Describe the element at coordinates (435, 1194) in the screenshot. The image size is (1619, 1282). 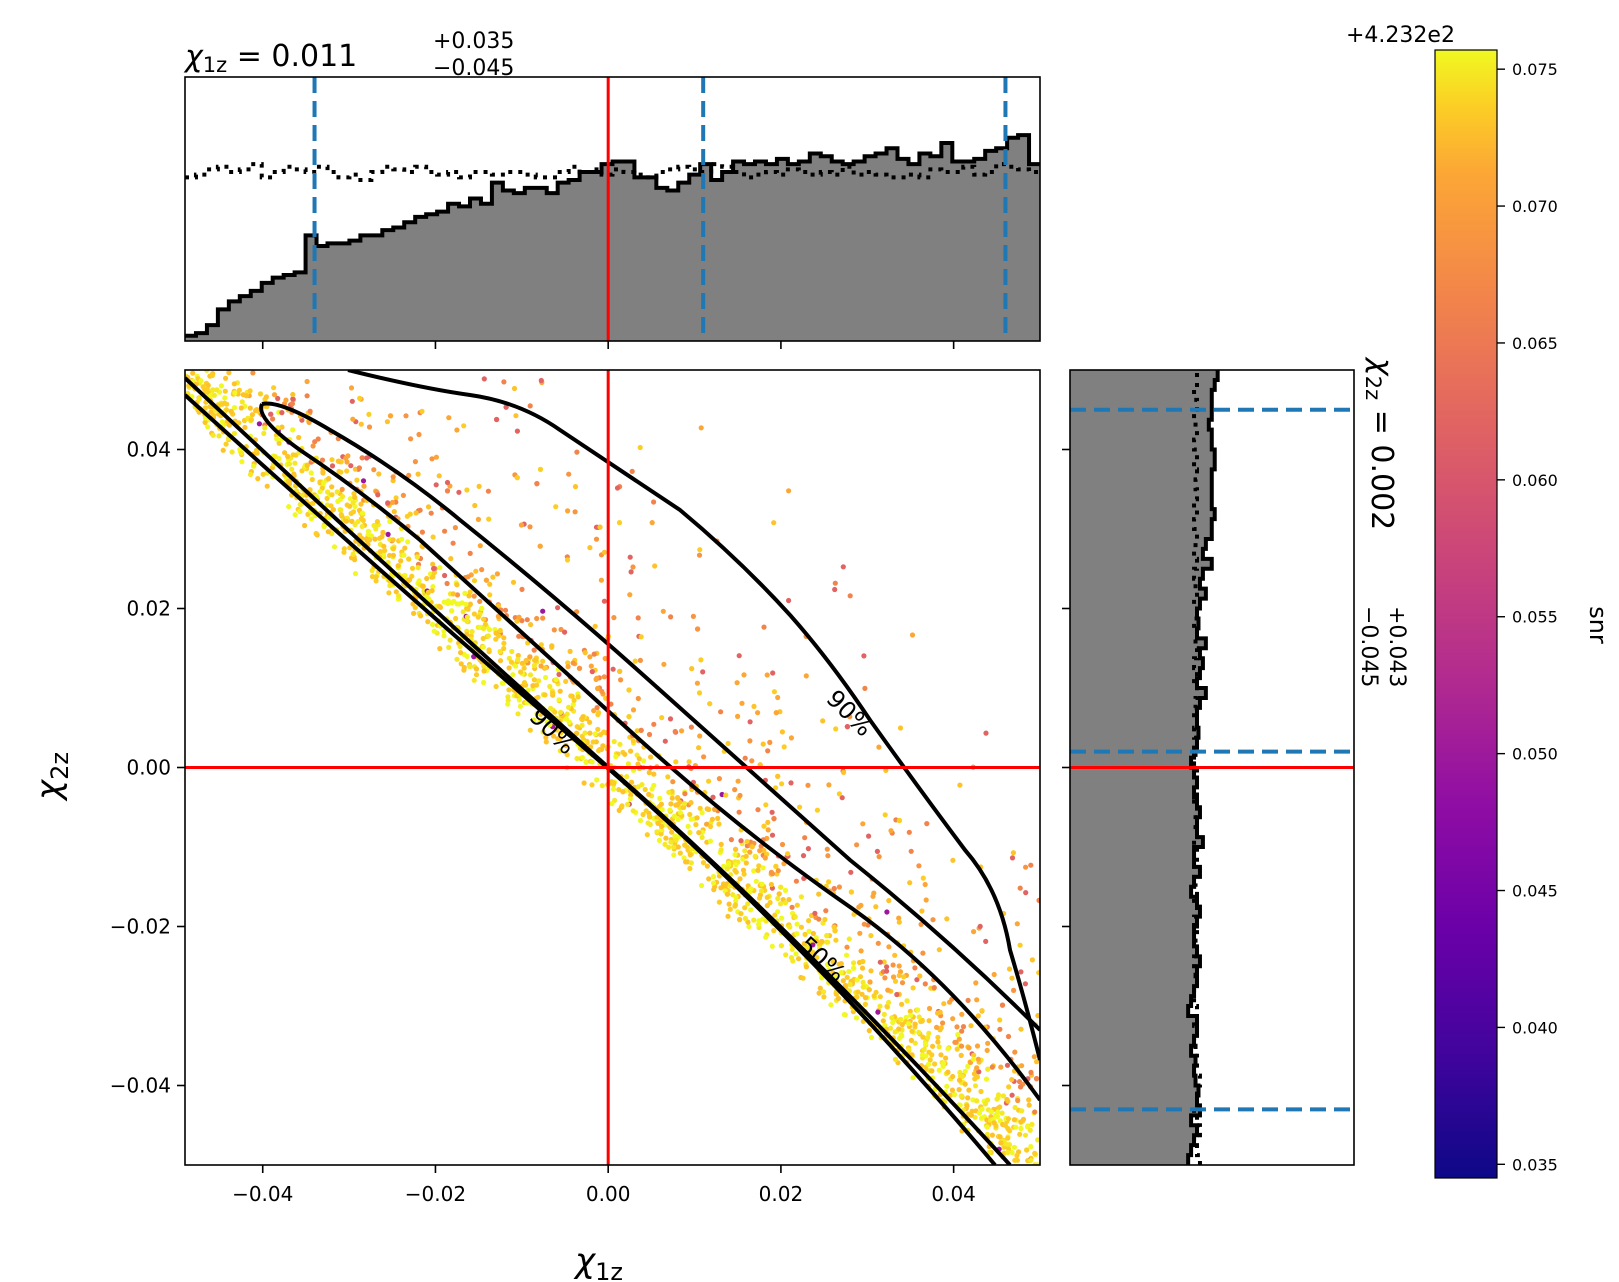
I see `x-tick-label: −0.02` at that location.